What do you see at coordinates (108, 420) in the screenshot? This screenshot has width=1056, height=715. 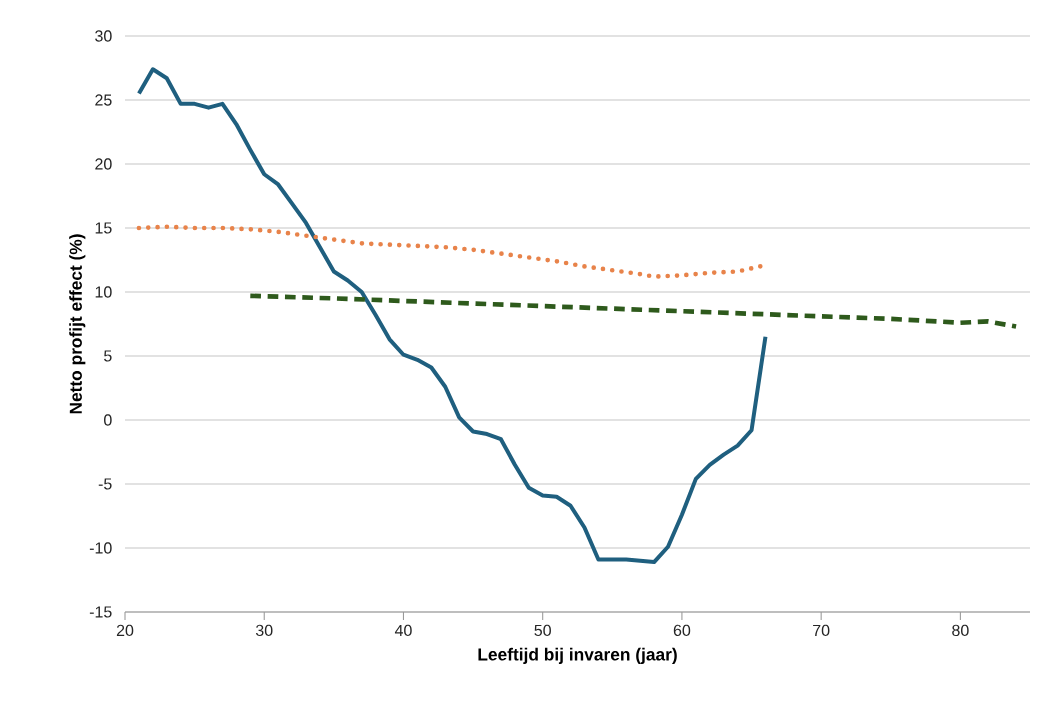 I see `y-tick-label: 0` at bounding box center [108, 420].